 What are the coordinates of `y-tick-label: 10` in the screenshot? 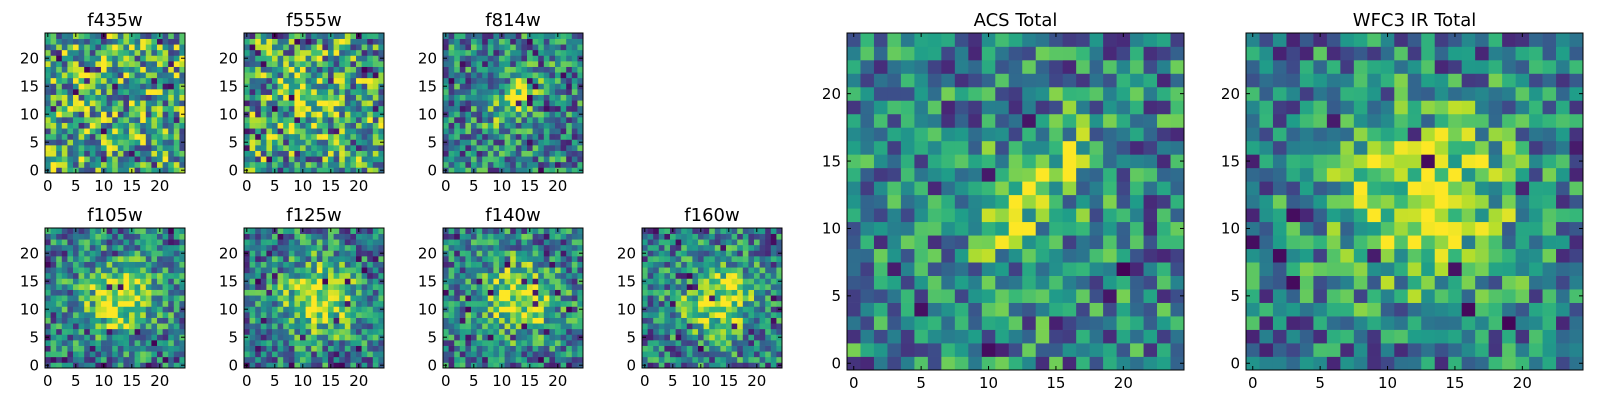 It's located at (228, 309).